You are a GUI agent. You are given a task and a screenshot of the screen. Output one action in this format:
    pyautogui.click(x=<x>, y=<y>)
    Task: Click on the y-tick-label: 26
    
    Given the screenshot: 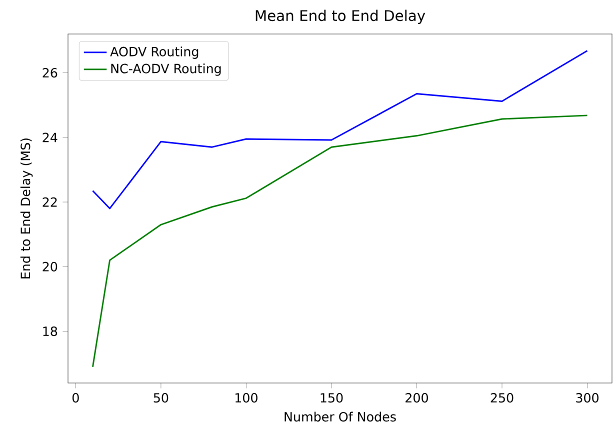 What is the action you would take?
    pyautogui.click(x=50, y=73)
    